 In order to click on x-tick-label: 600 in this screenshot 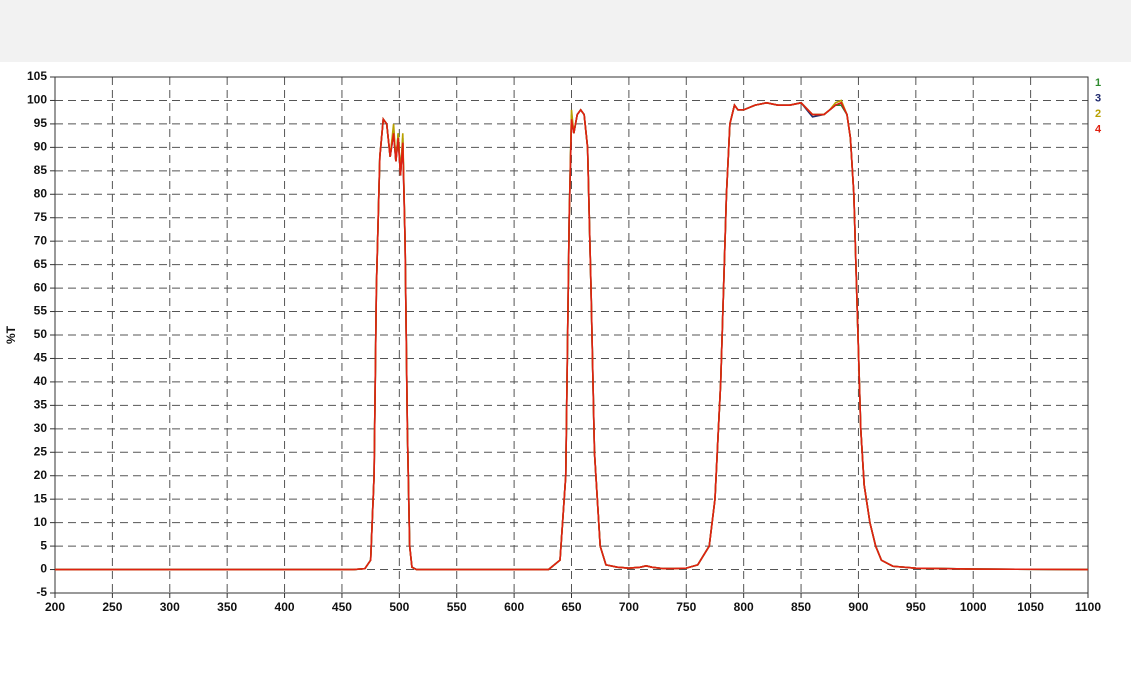, I will do `click(514, 607)`.